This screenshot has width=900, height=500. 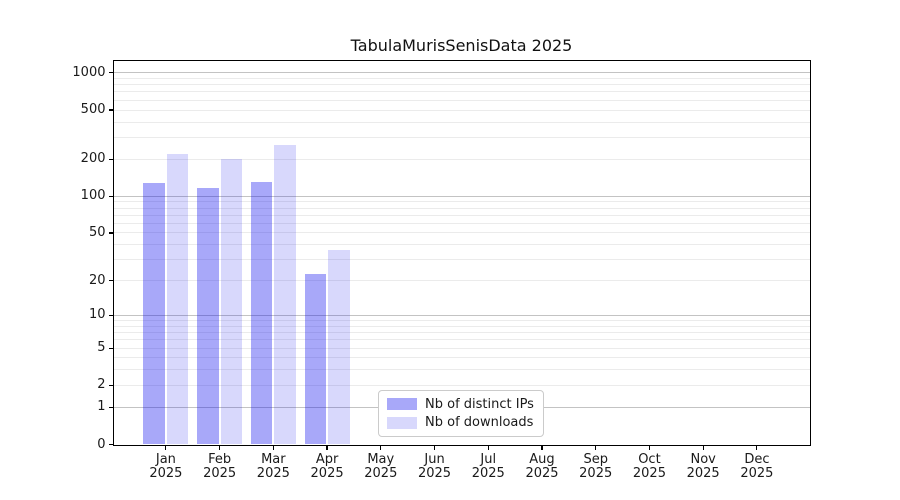 What do you see at coordinates (93, 159) in the screenshot?
I see `y-tick-label: 200` at bounding box center [93, 159].